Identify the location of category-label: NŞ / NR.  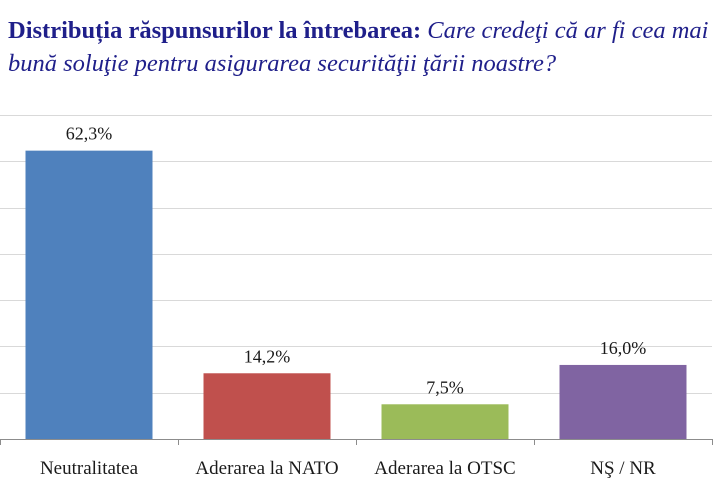
(623, 468).